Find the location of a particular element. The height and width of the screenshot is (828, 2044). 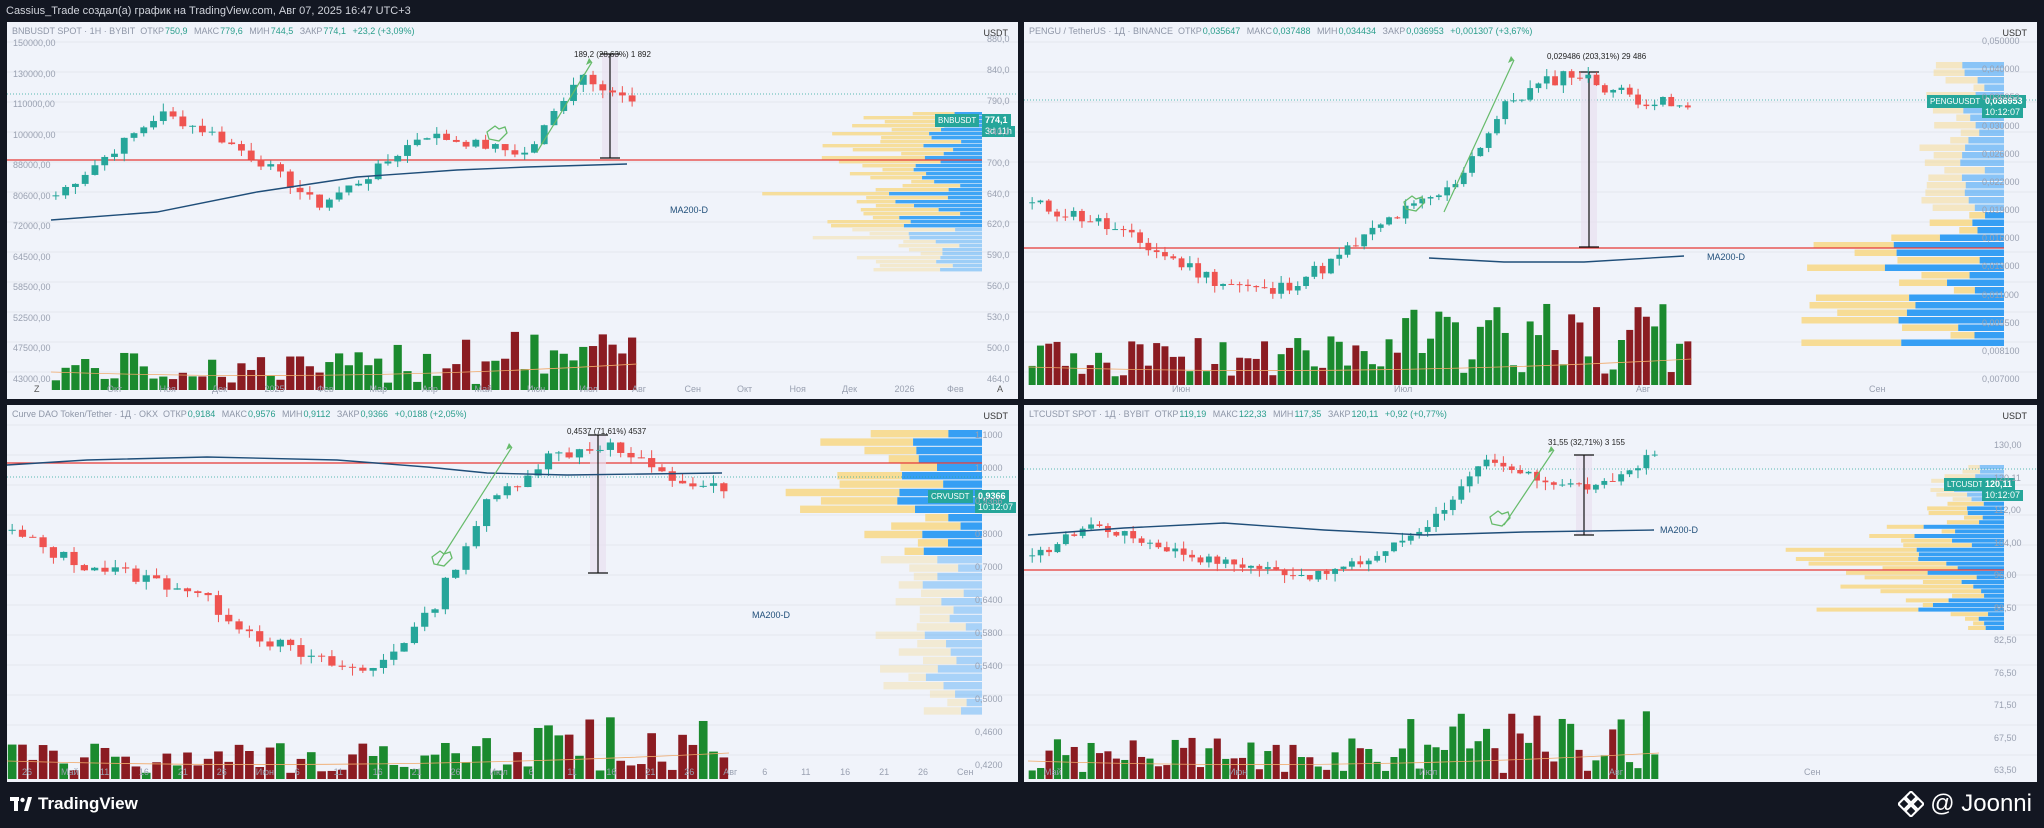

corner-z-button: Z is located at coordinates (37, 389).